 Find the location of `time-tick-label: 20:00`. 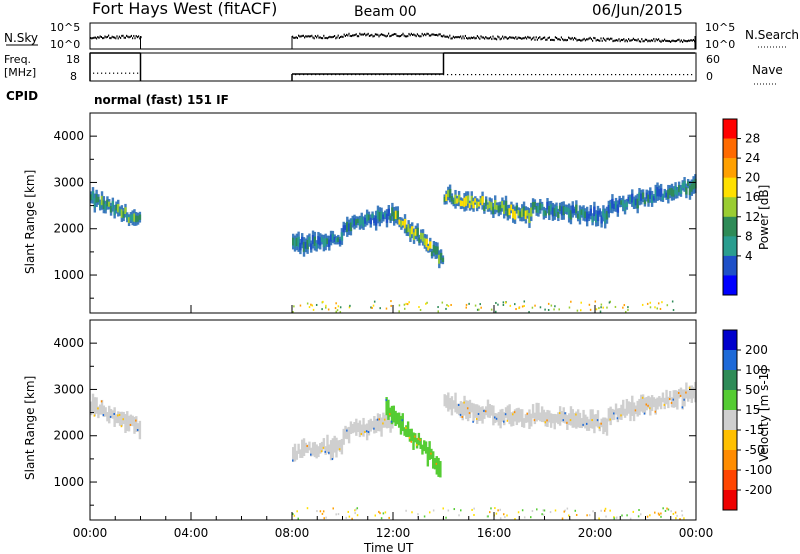

time-tick-label: 20:00 is located at coordinates (595, 533).